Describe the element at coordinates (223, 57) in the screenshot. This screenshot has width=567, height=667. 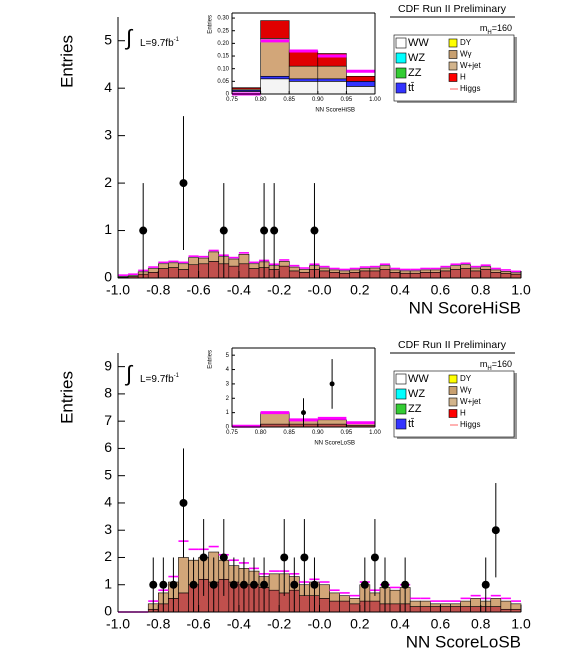
I see `y-tick-label: 0.15` at that location.